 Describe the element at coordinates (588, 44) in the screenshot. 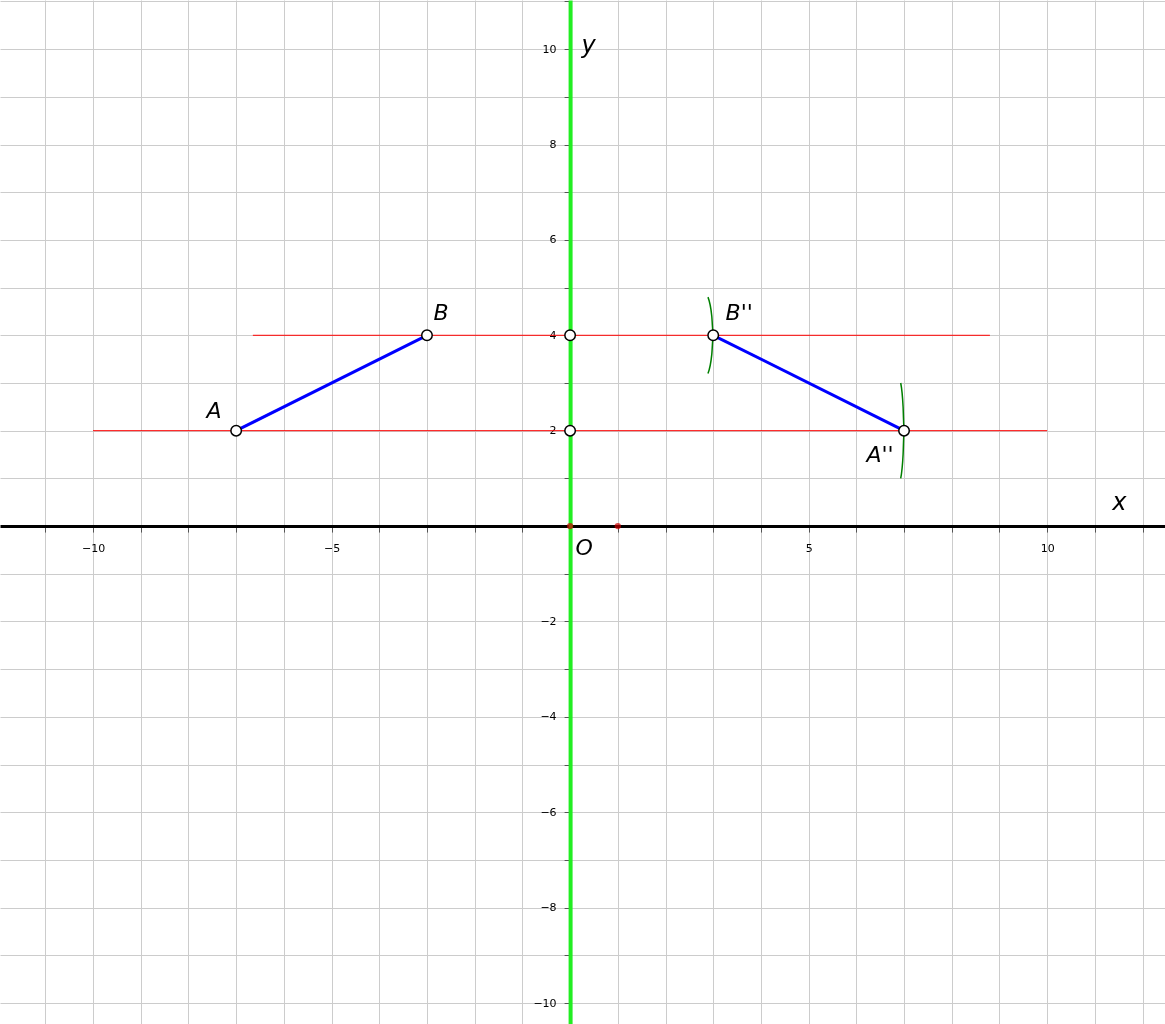

I see `y-axis-title: y` at that location.